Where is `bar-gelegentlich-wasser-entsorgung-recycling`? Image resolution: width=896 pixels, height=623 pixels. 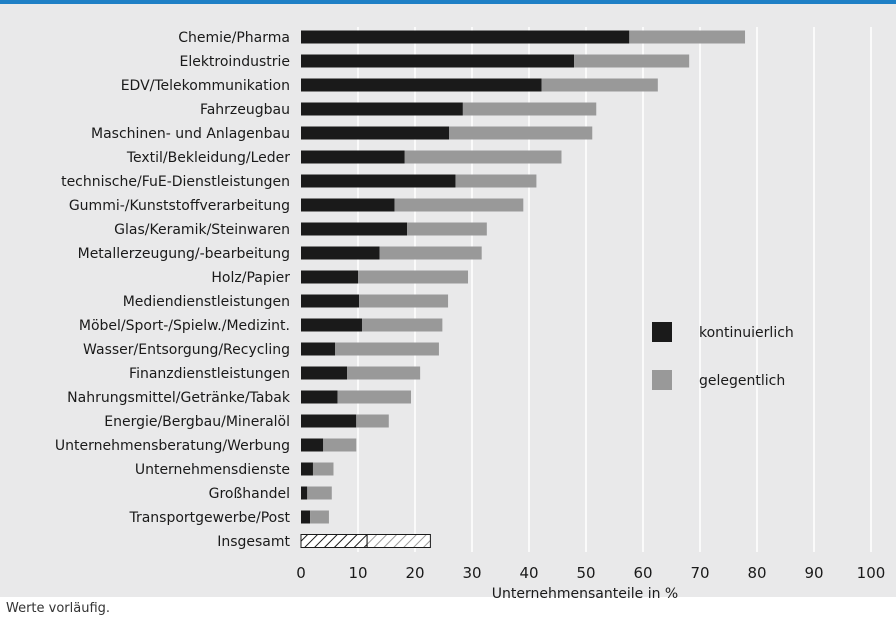
bar-gelegentlich-wasser-entsorgung-recycling is located at coordinates (387, 349).